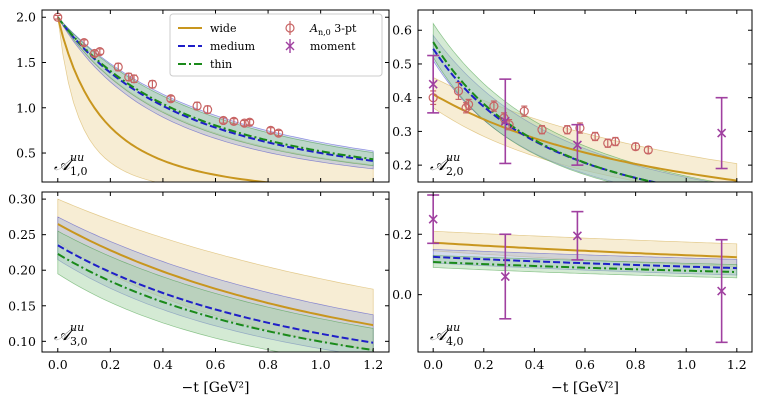 This screenshot has width=764, height=409. Describe the element at coordinates (22, 234) in the screenshot. I see `y-tick-label: 0.25` at that location.